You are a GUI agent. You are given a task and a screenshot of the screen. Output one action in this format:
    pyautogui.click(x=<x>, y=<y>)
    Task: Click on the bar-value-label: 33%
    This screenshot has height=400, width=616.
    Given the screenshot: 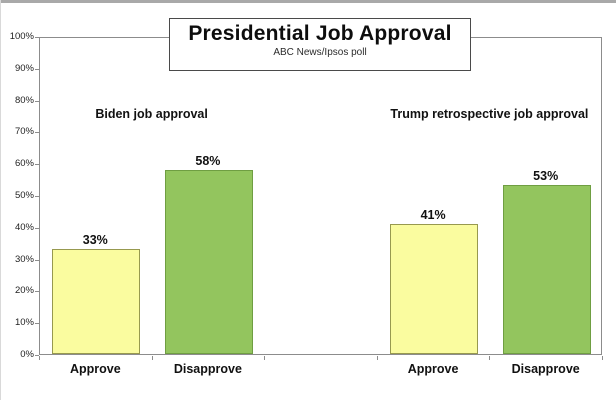 What is the action you would take?
    pyautogui.click(x=95, y=240)
    